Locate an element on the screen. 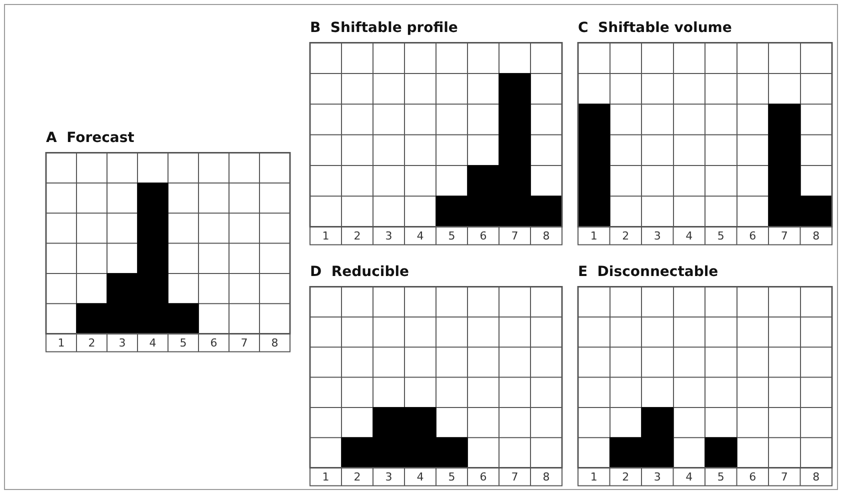  chart-title: B Shiftable profile is located at coordinates (384, 28).